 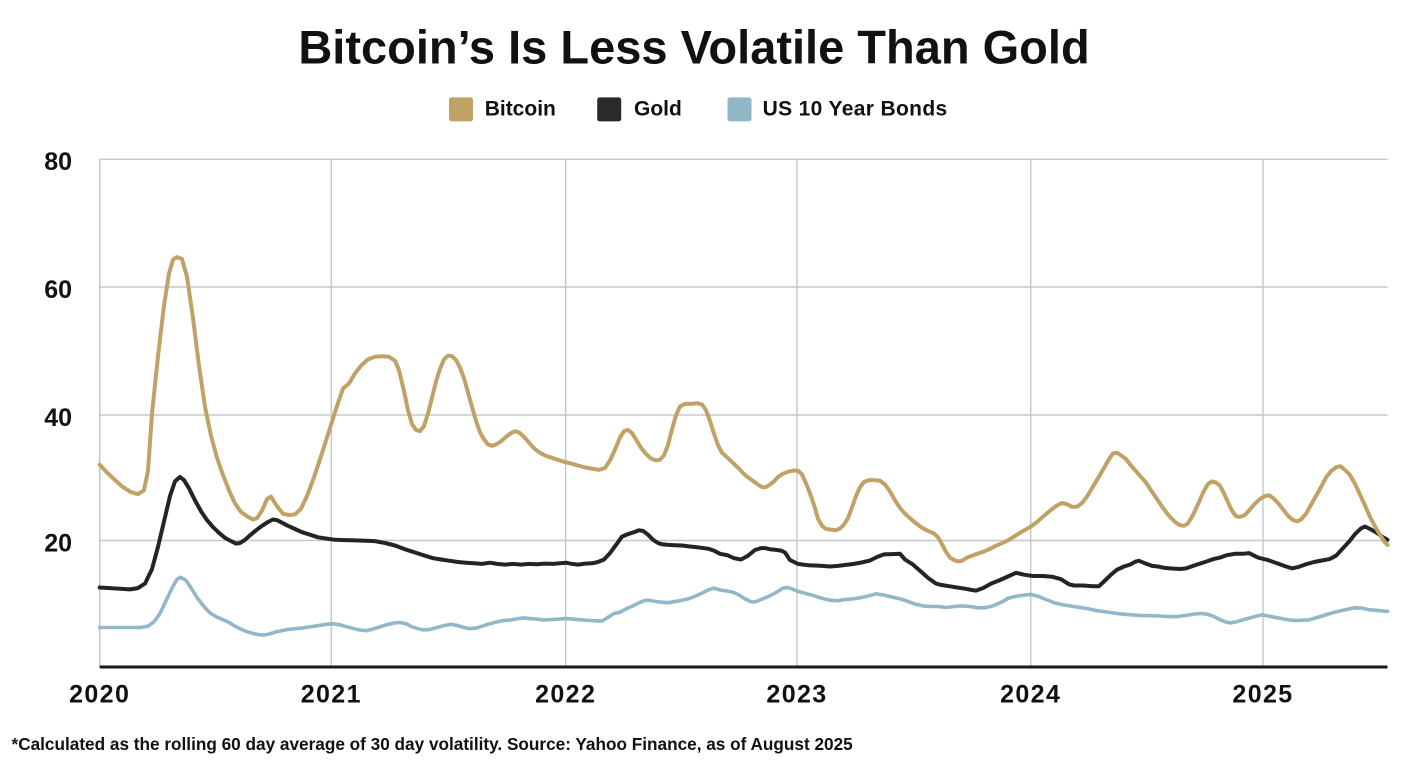 What do you see at coordinates (658, 108) in the screenshot?
I see `svg-text: Gold` at bounding box center [658, 108].